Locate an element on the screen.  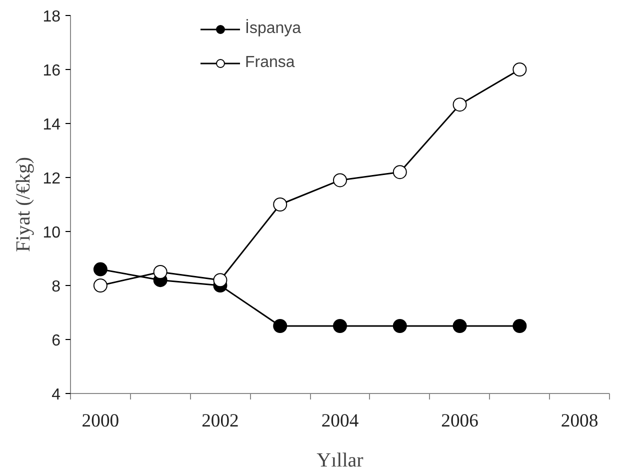
x-tick-label: 2008 is located at coordinates (579, 421).